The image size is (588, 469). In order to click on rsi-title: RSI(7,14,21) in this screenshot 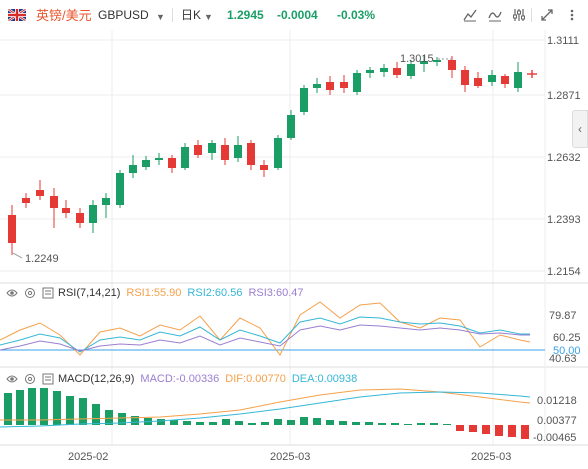, I will do `click(89, 293)`.